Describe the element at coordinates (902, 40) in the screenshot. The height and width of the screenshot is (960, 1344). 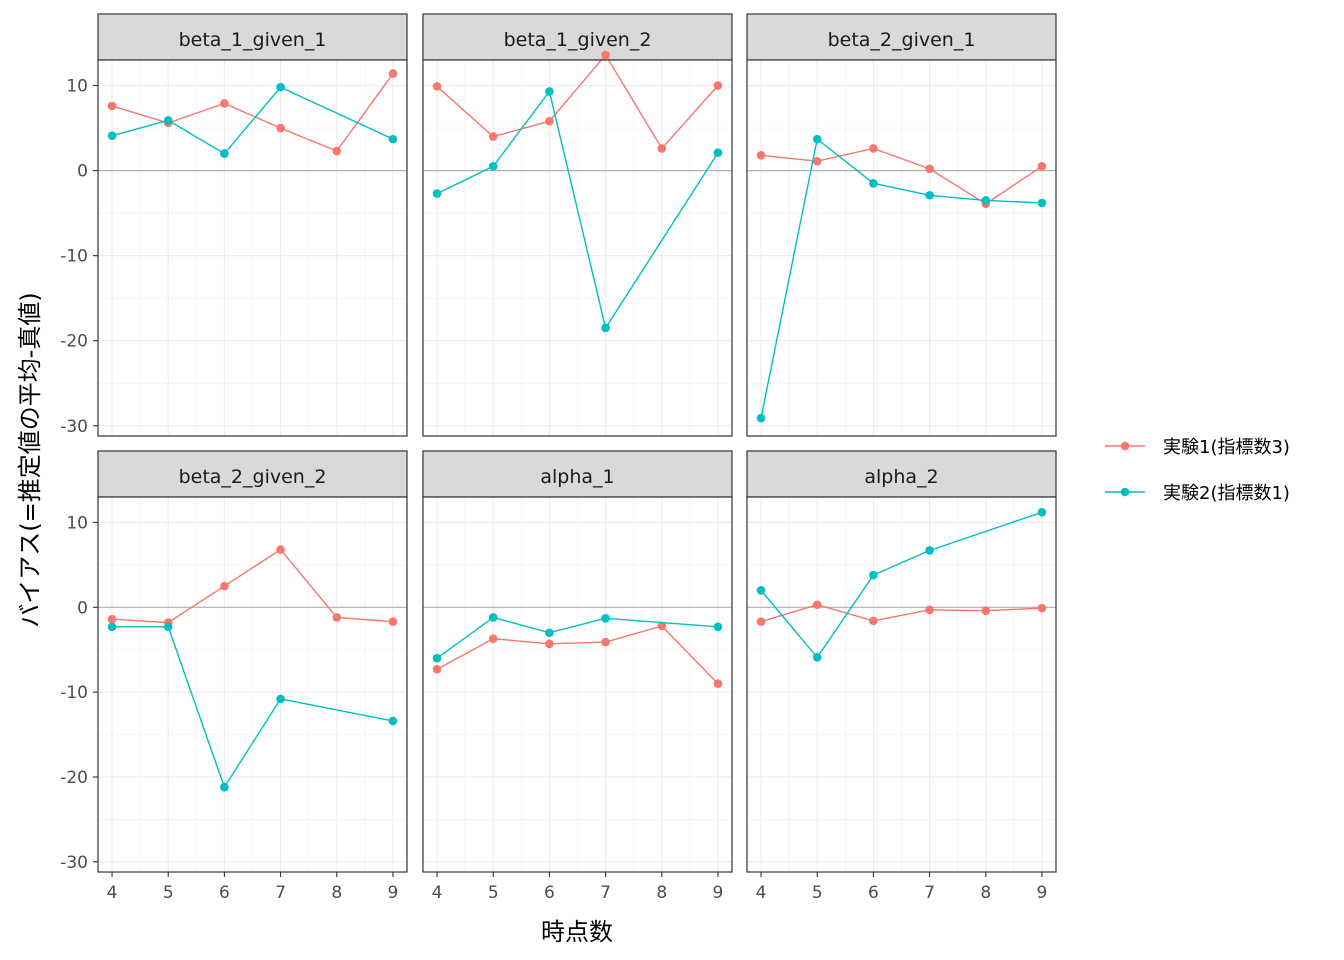
I see `panel-title: beta_2_given_1` at that location.